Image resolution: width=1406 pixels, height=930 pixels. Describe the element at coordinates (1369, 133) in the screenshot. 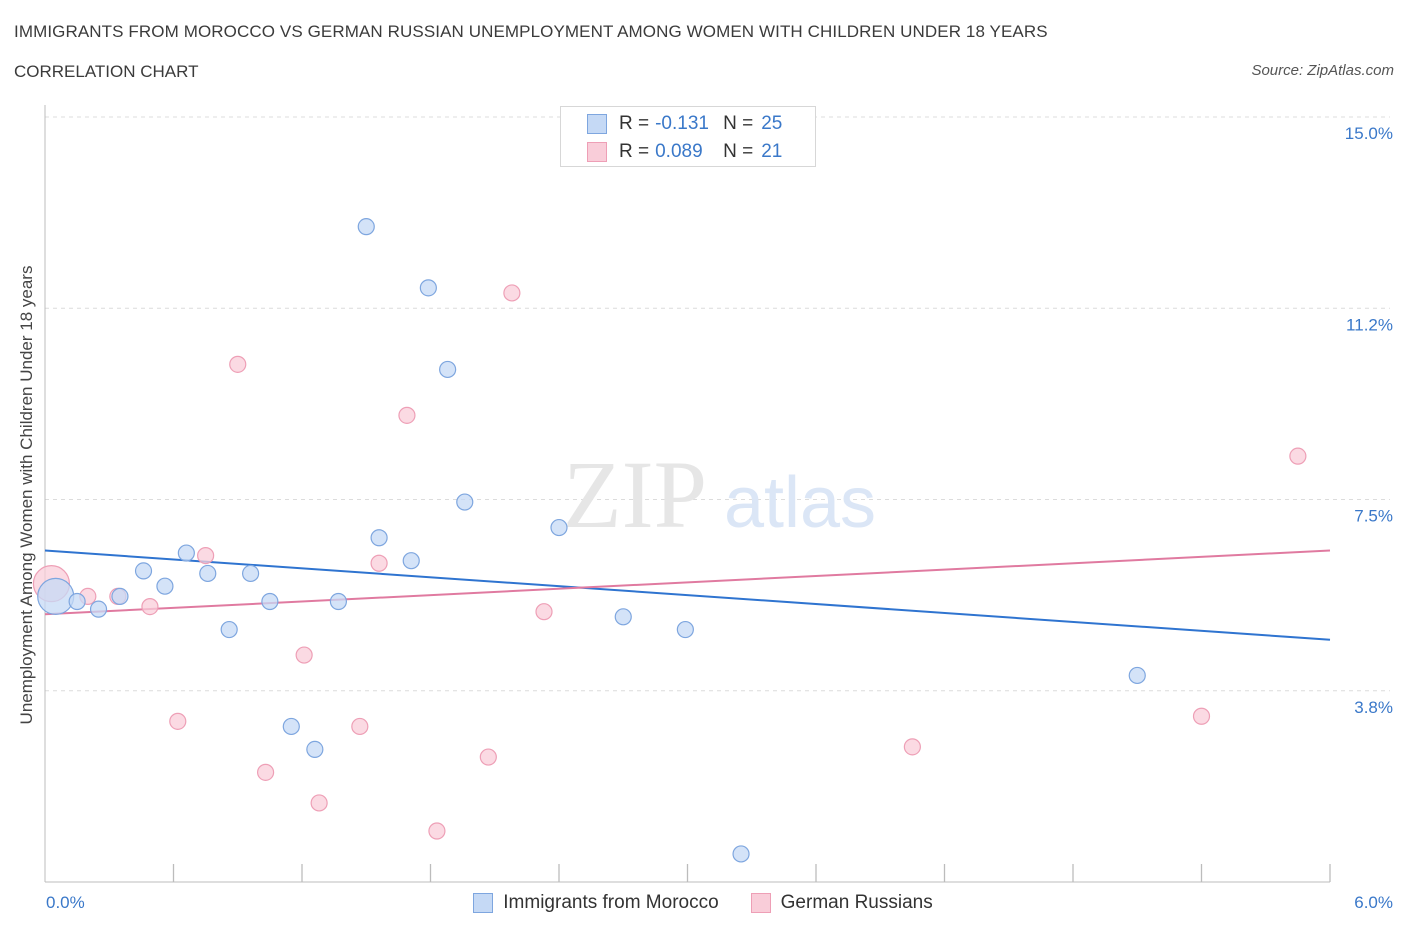

I see `y-tick-label: 15.0%` at that location.